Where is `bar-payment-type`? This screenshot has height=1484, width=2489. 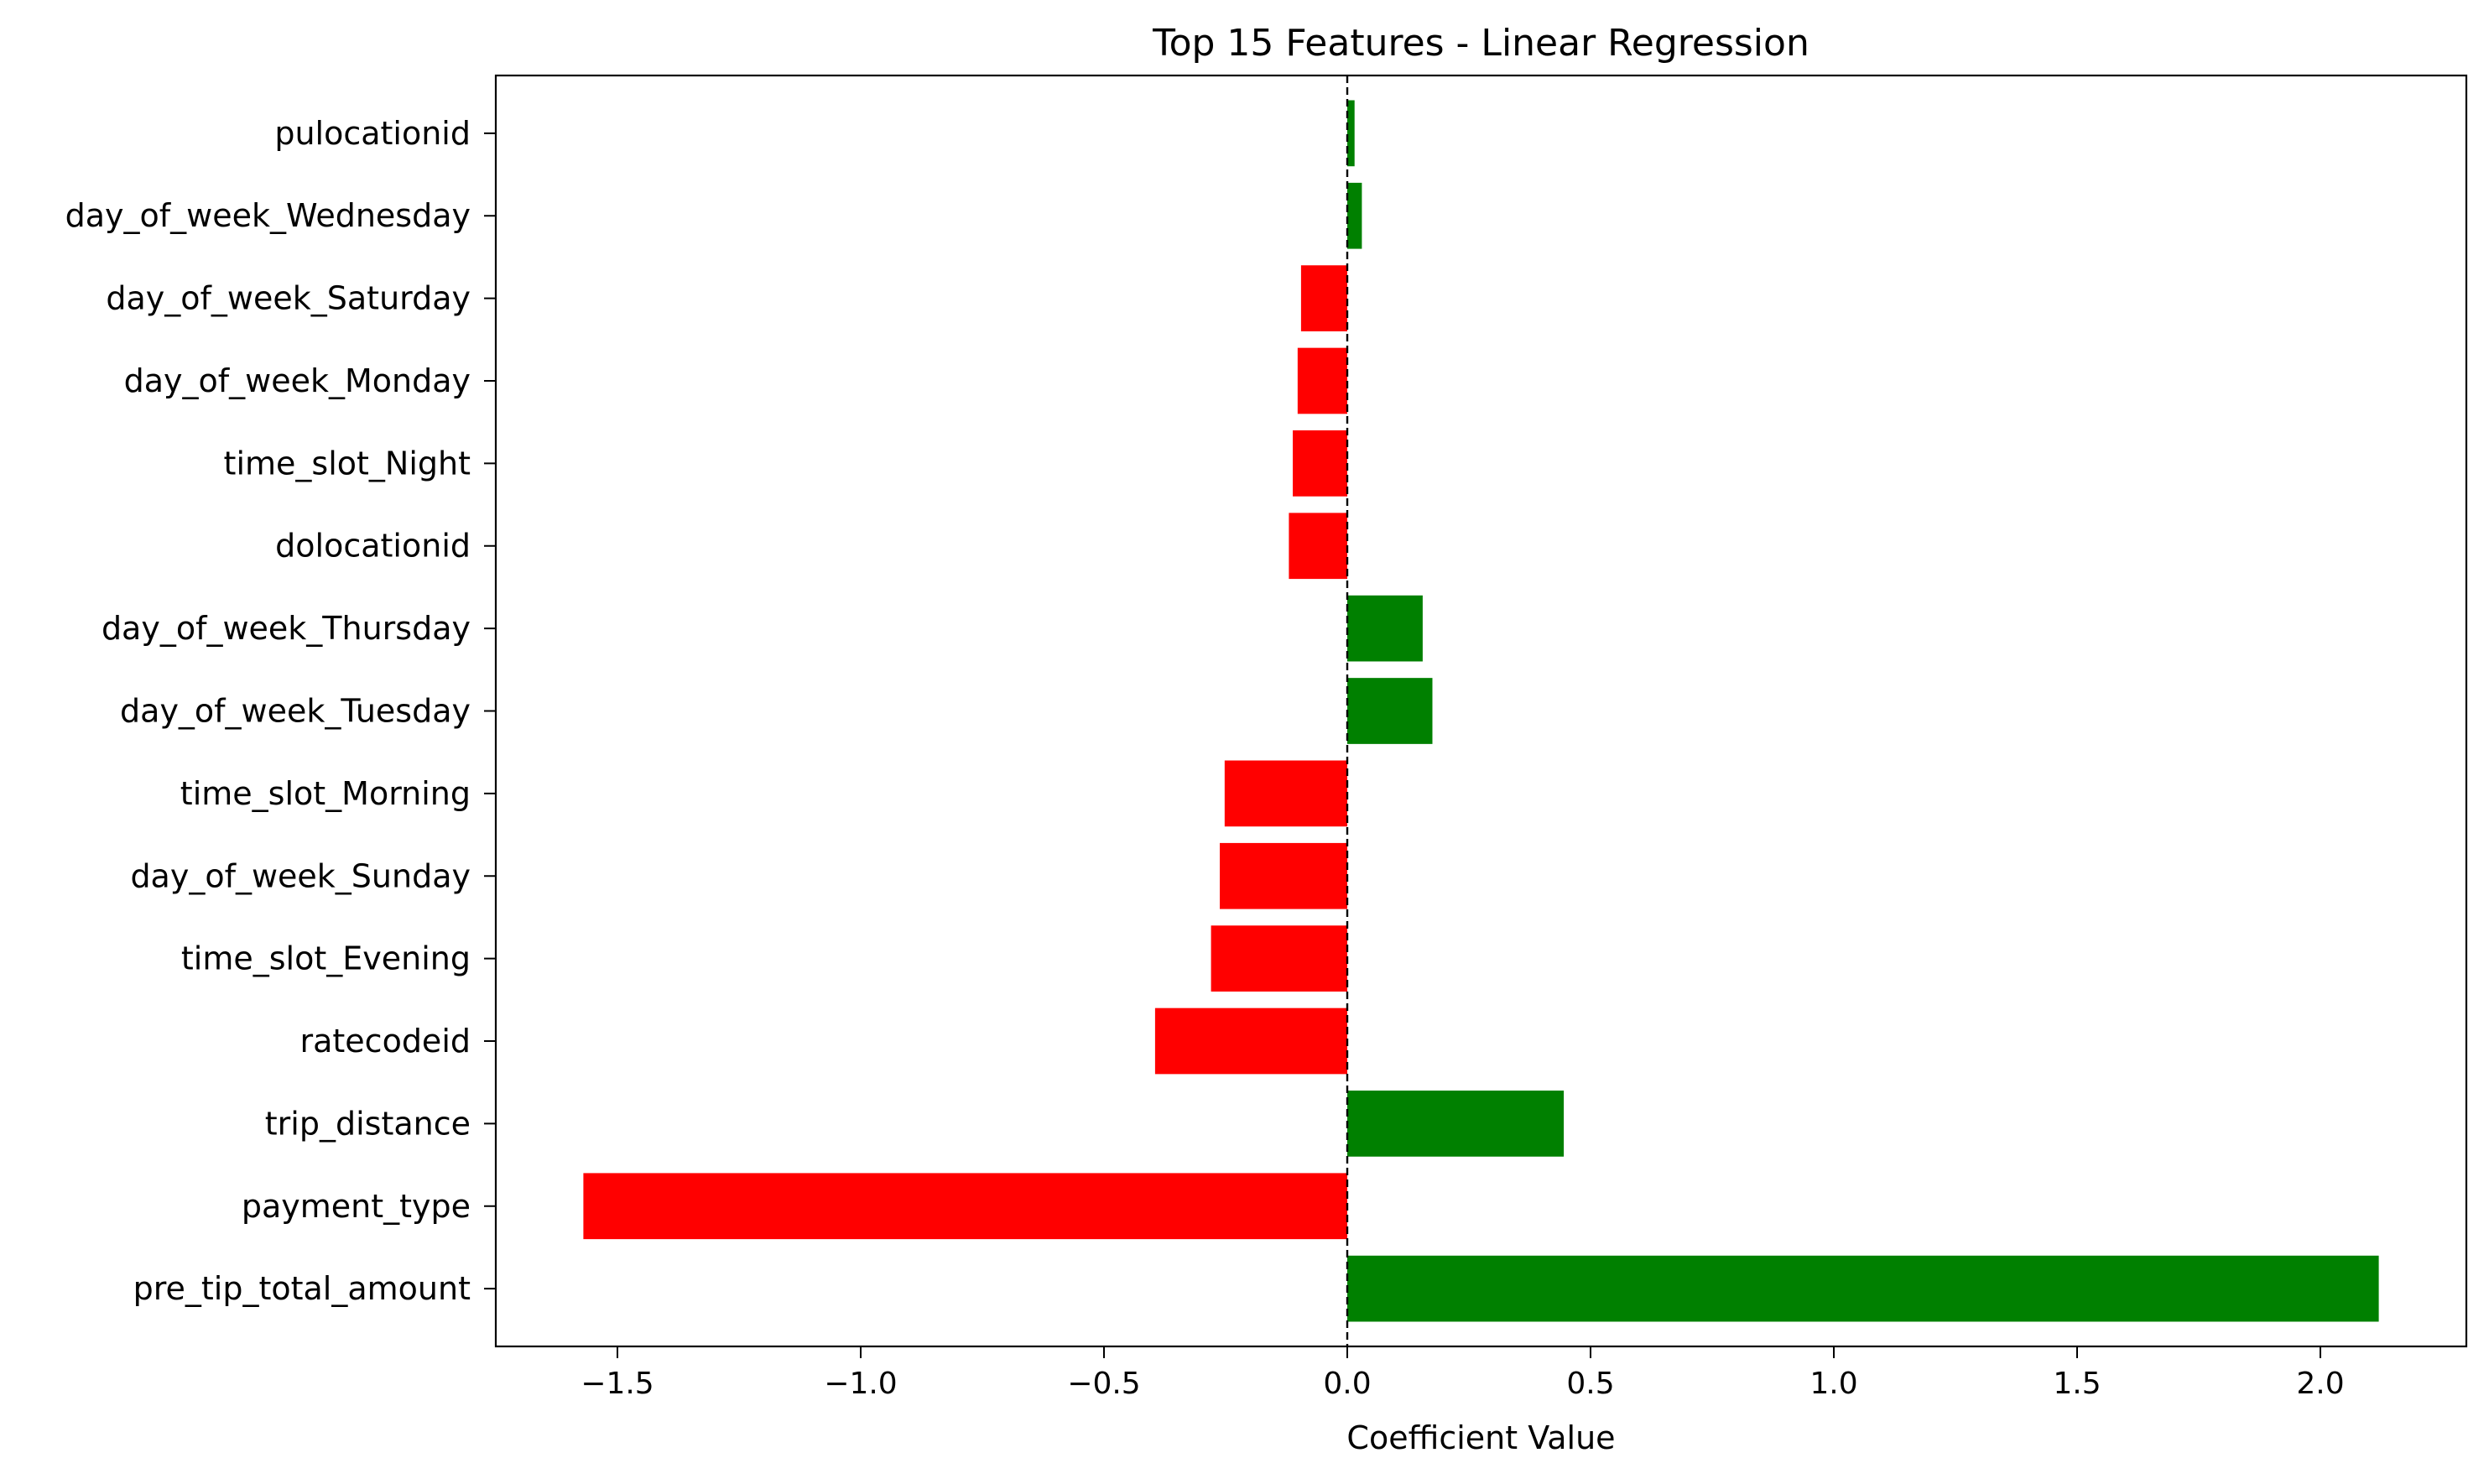
bar-payment-type is located at coordinates (965, 1206).